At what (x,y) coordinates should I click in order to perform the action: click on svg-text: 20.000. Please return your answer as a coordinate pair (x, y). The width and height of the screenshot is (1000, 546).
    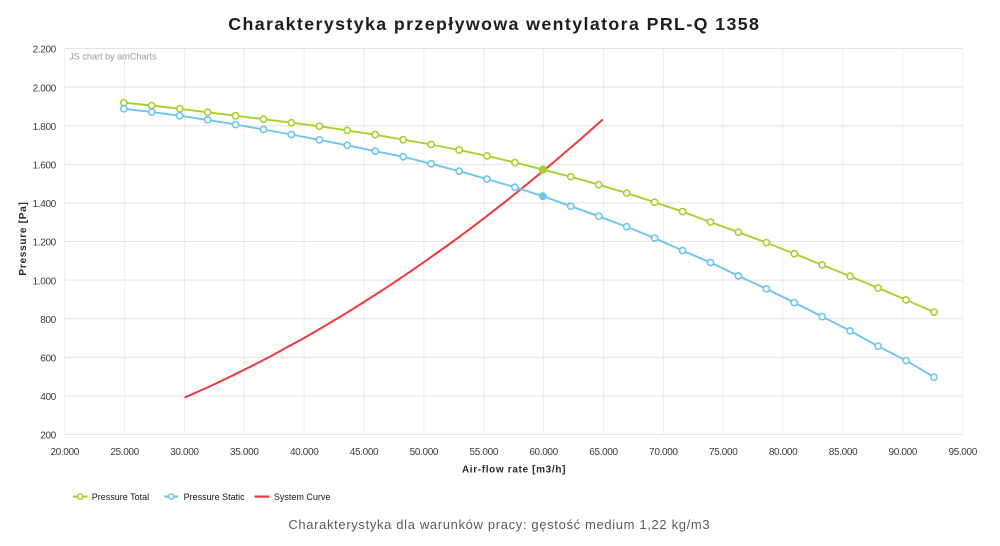
    Looking at the image, I should click on (64, 452).